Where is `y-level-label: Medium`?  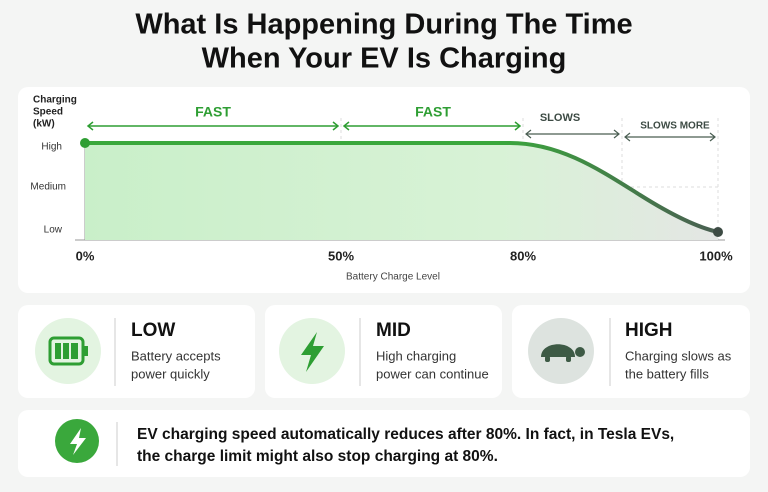
y-level-label: Medium is located at coordinates (48, 187).